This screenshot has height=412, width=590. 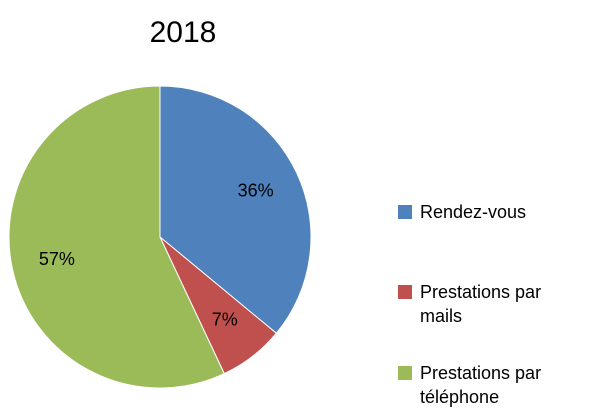 I want to click on chart-title: 2018, so click(x=183, y=32).